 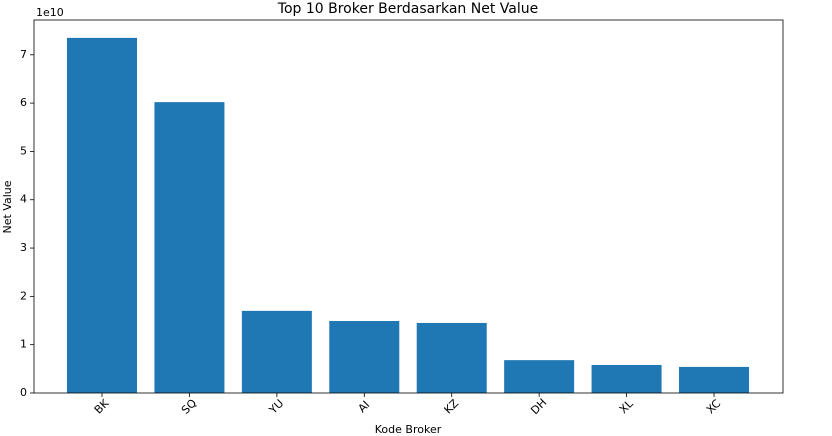 What do you see at coordinates (23, 150) in the screenshot?
I see `y-tick-label: 5` at bounding box center [23, 150].